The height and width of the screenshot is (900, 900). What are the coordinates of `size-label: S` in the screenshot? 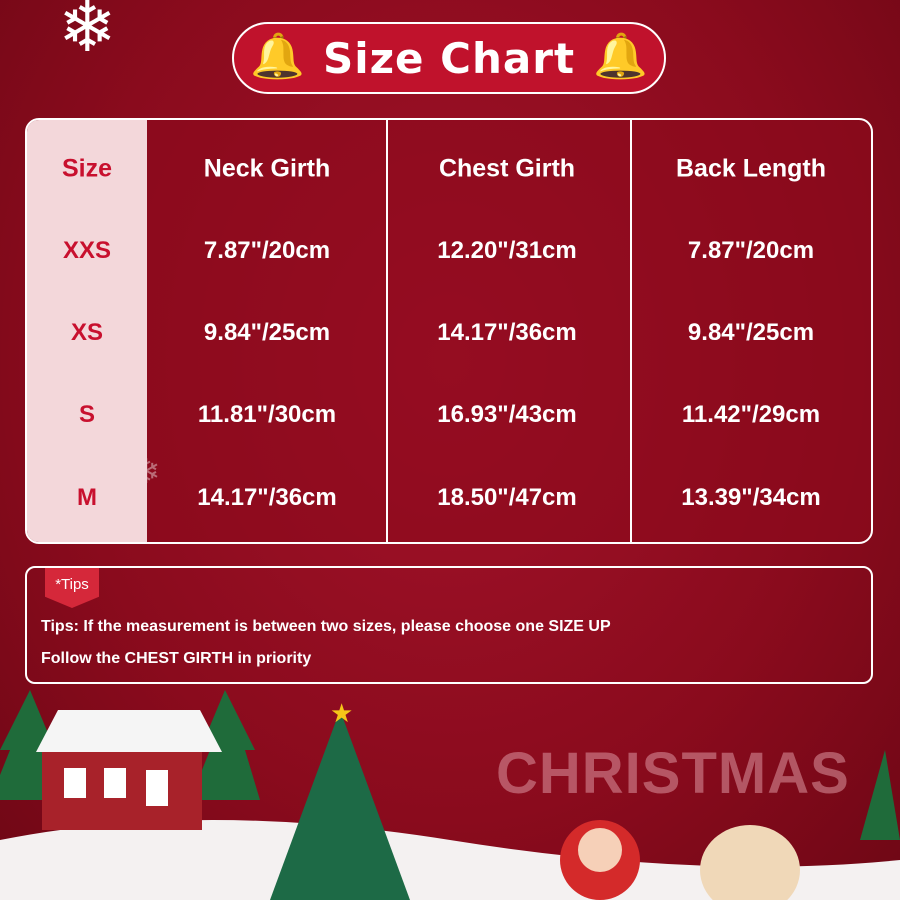 It's located at (86, 414).